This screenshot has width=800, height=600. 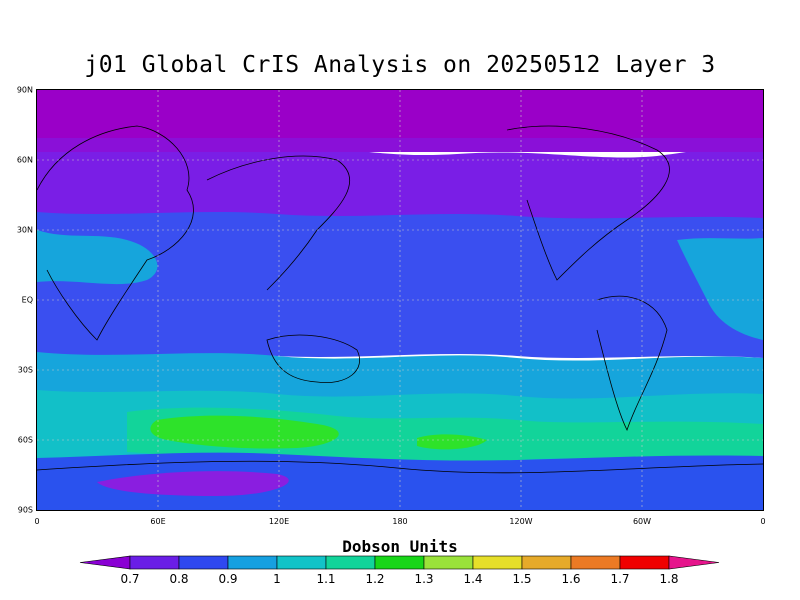 What do you see at coordinates (25, 370) in the screenshot?
I see `lat-label: 30S` at bounding box center [25, 370].